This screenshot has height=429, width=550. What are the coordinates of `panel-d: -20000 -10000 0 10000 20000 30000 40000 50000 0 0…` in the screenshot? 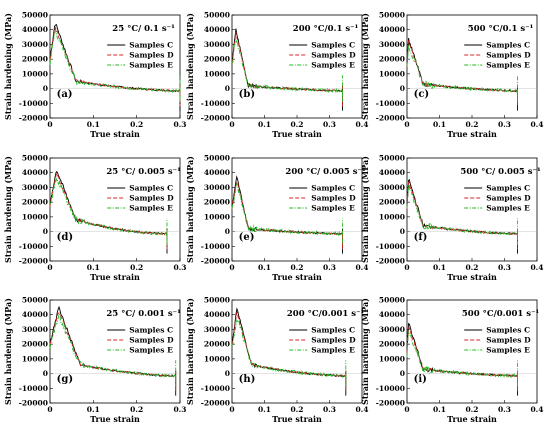 It's located at (95, 218).